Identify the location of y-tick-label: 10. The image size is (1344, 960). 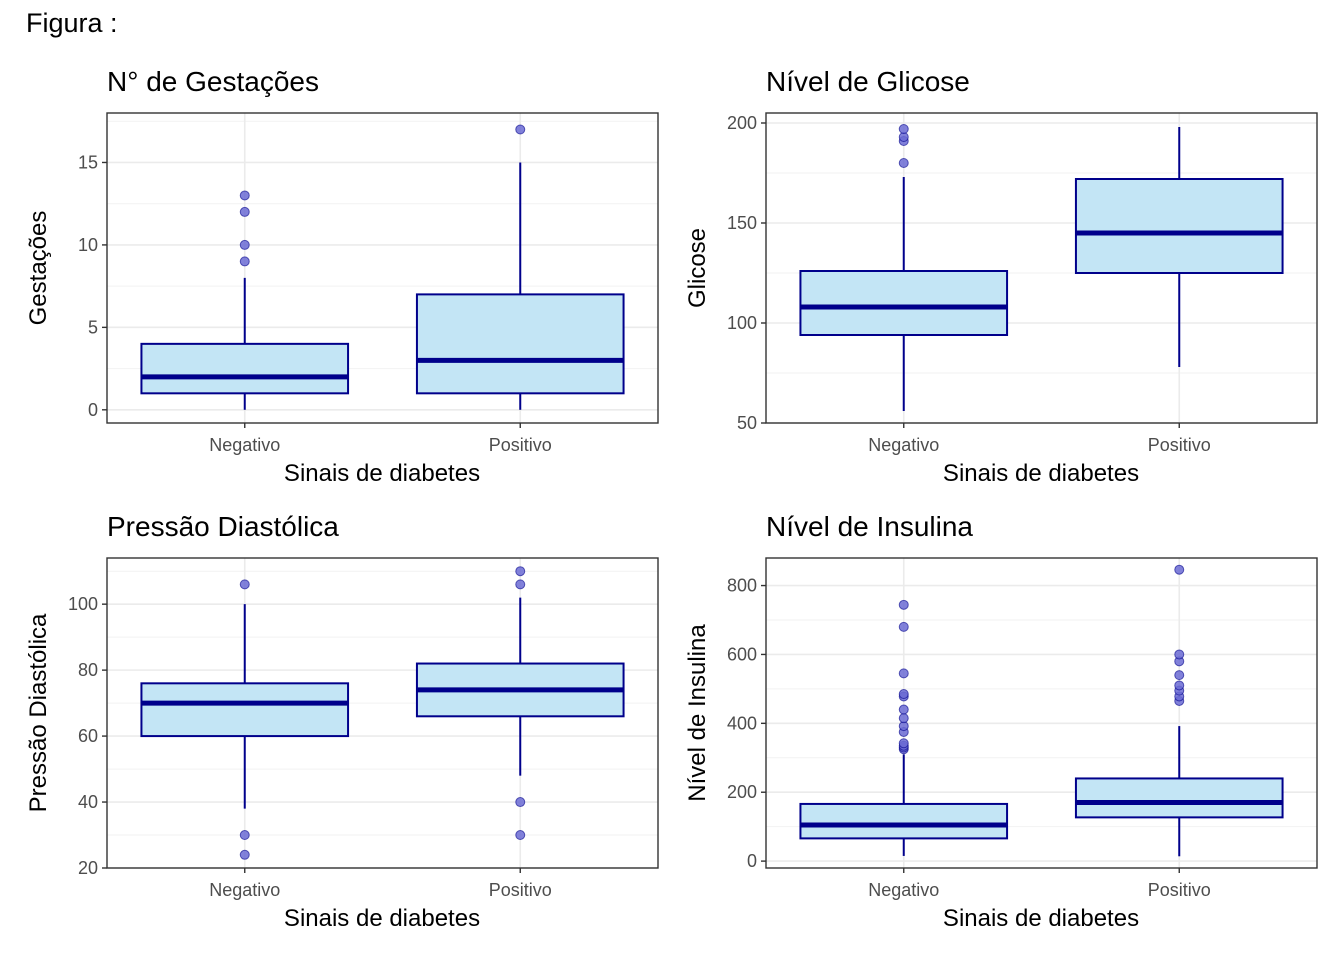
(88, 245).